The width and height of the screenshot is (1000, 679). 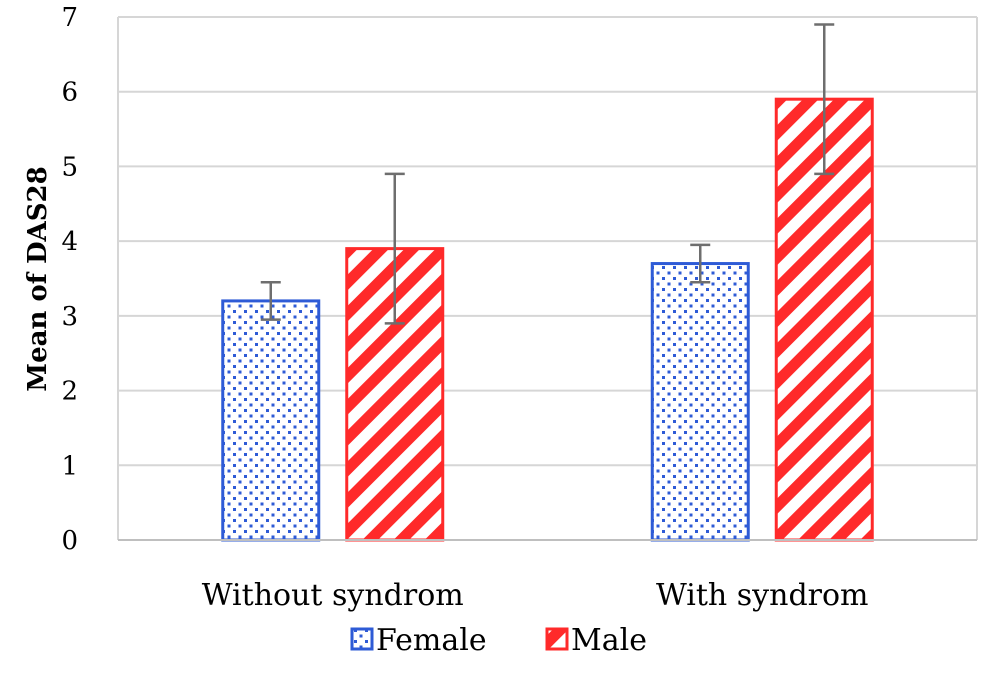 What do you see at coordinates (69, 167) in the screenshot?
I see `y-tick-label: 5` at bounding box center [69, 167].